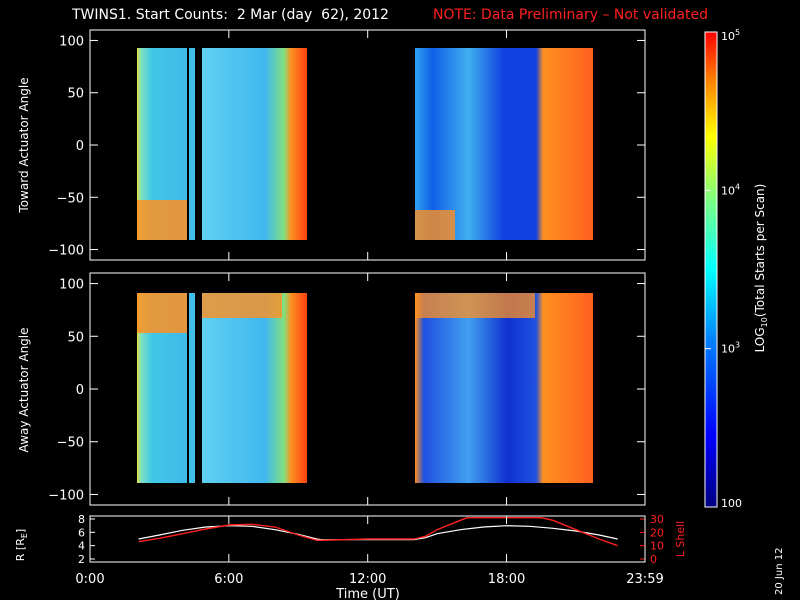  Describe the element at coordinates (761, 268) in the screenshot. I see `colorbar-label: LOG10(Total Starts per Scan)` at that location.